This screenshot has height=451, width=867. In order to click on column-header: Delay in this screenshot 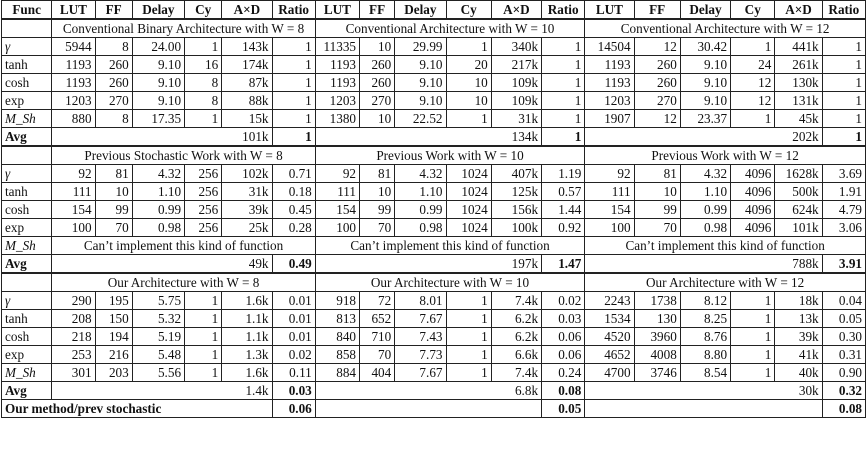, I will do `click(705, 10)`.